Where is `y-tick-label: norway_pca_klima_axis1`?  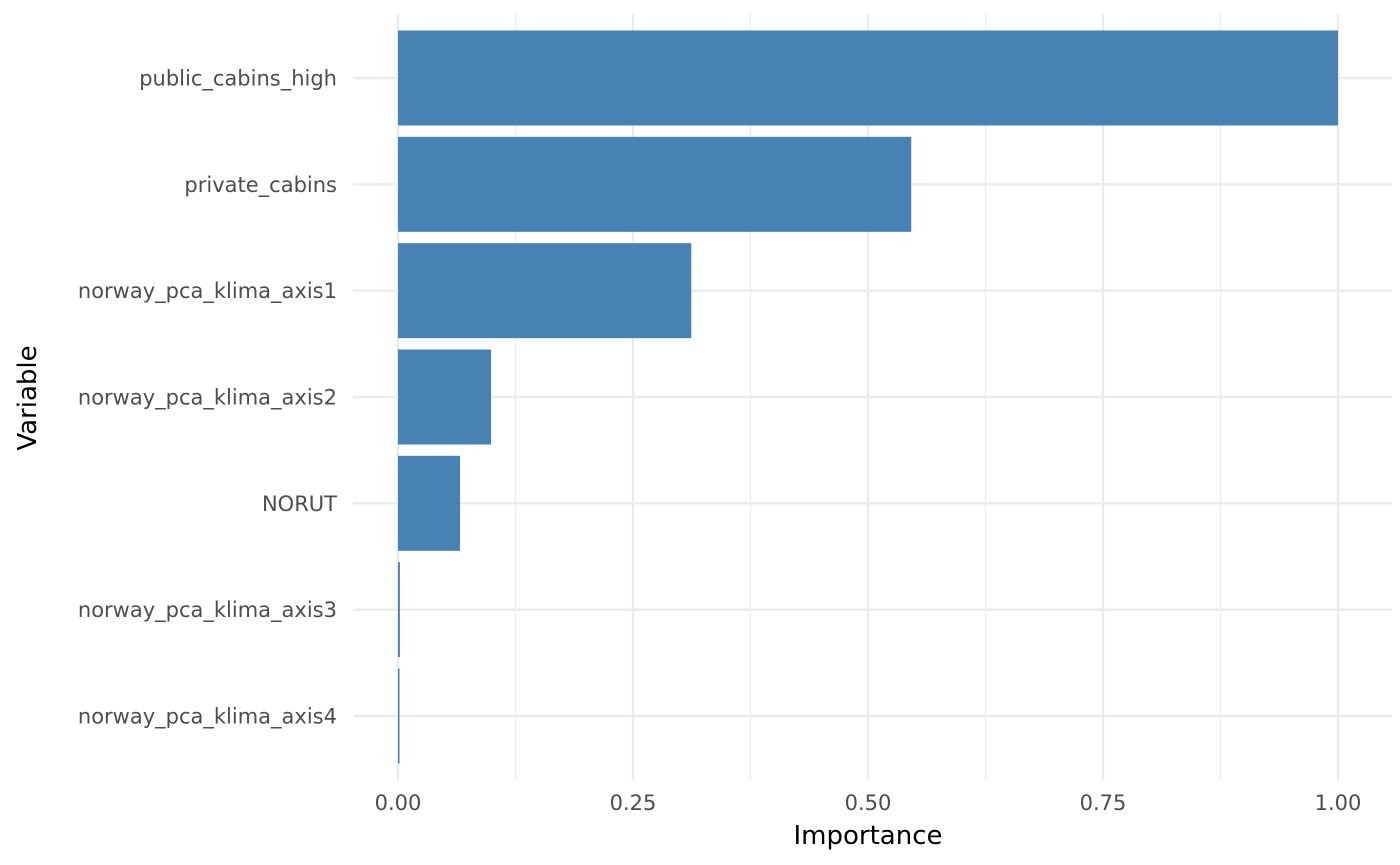 y-tick-label: norway_pca_klima_axis1 is located at coordinates (207, 291).